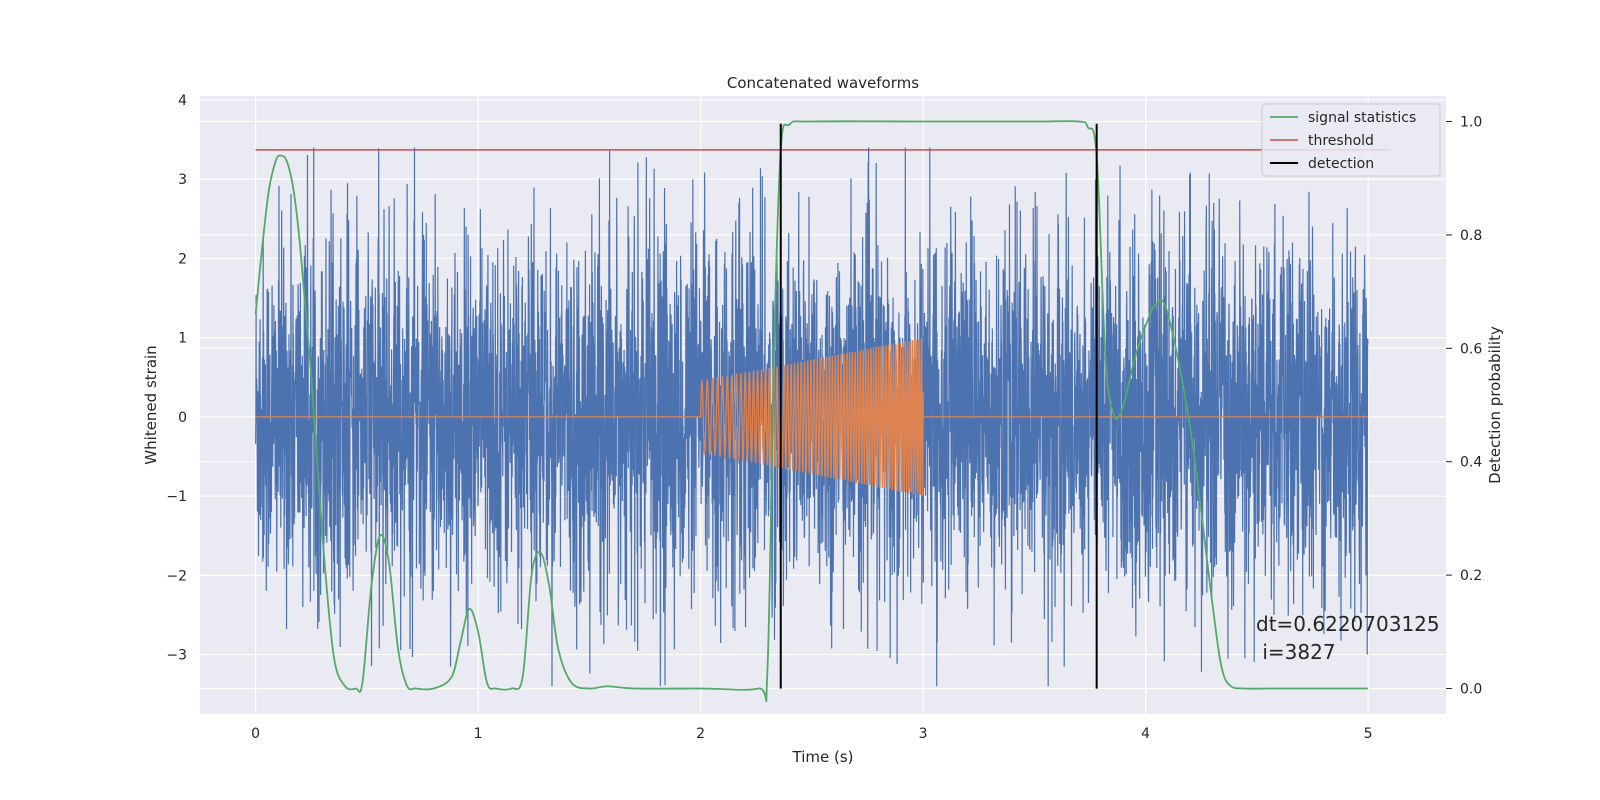  I want to click on annotation-dt: dt=0.6220703125, so click(1348, 624).